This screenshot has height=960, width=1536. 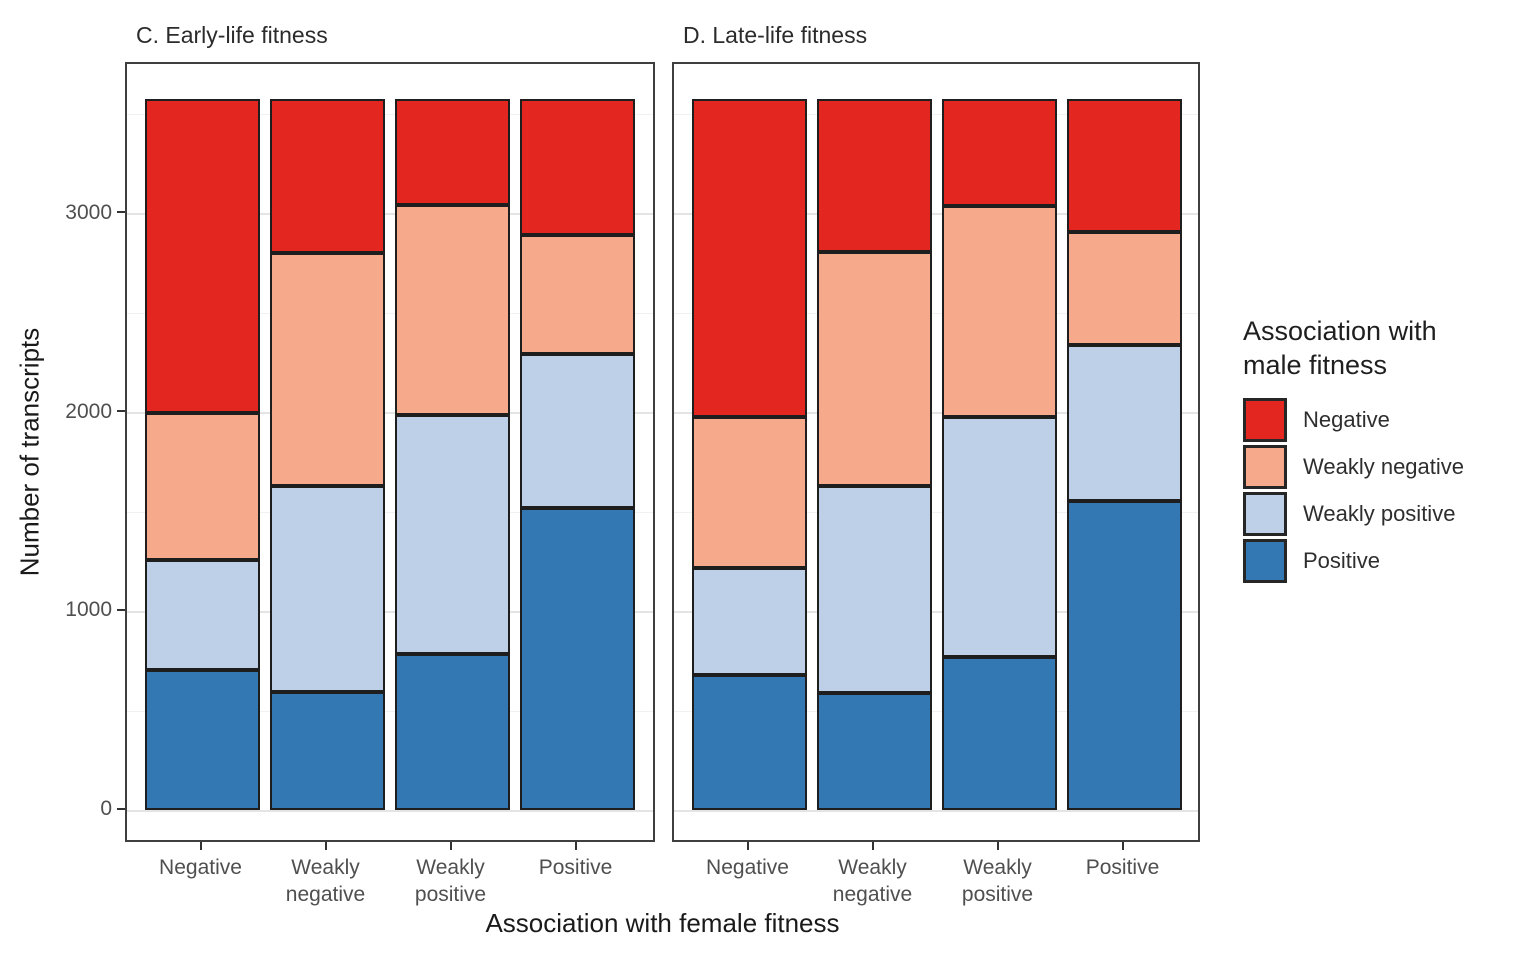 What do you see at coordinates (1346, 419) in the screenshot?
I see `legend-label: Negative` at bounding box center [1346, 419].